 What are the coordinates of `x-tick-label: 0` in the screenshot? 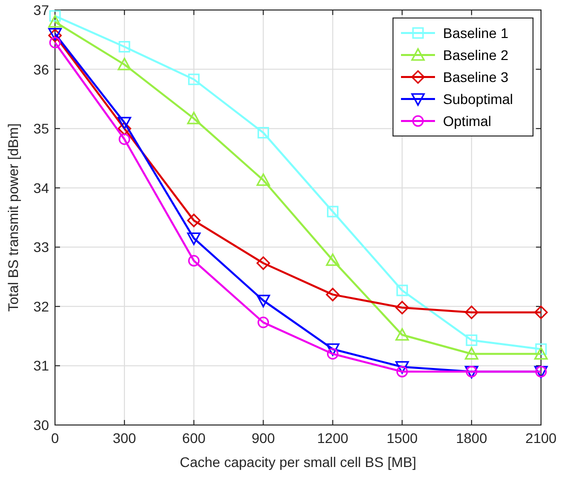 It's located at (55, 438).